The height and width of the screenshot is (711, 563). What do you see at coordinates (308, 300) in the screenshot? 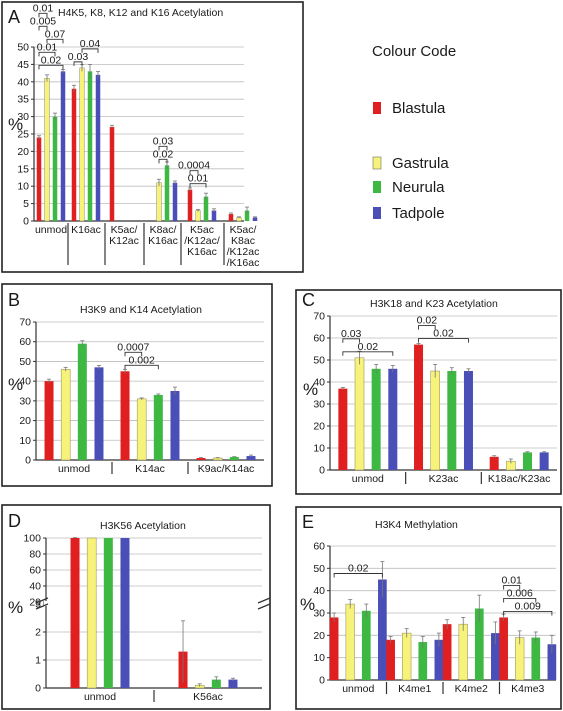
I see `panel-c-letter: C` at bounding box center [308, 300].